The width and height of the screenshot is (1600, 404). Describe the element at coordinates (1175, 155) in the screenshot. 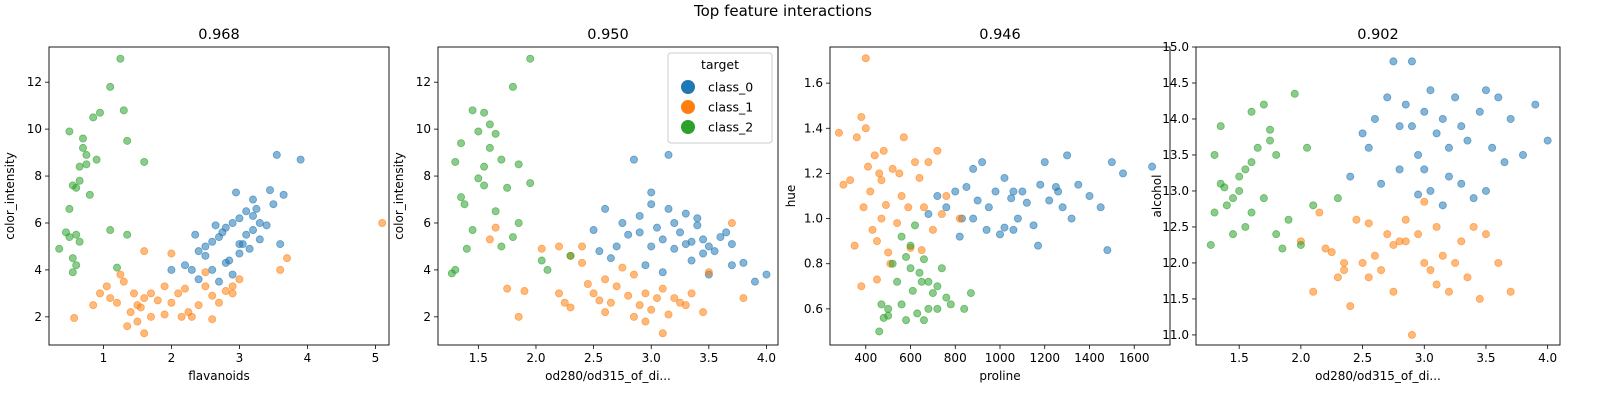

I see `y-tick-label: 13.5` at that location.